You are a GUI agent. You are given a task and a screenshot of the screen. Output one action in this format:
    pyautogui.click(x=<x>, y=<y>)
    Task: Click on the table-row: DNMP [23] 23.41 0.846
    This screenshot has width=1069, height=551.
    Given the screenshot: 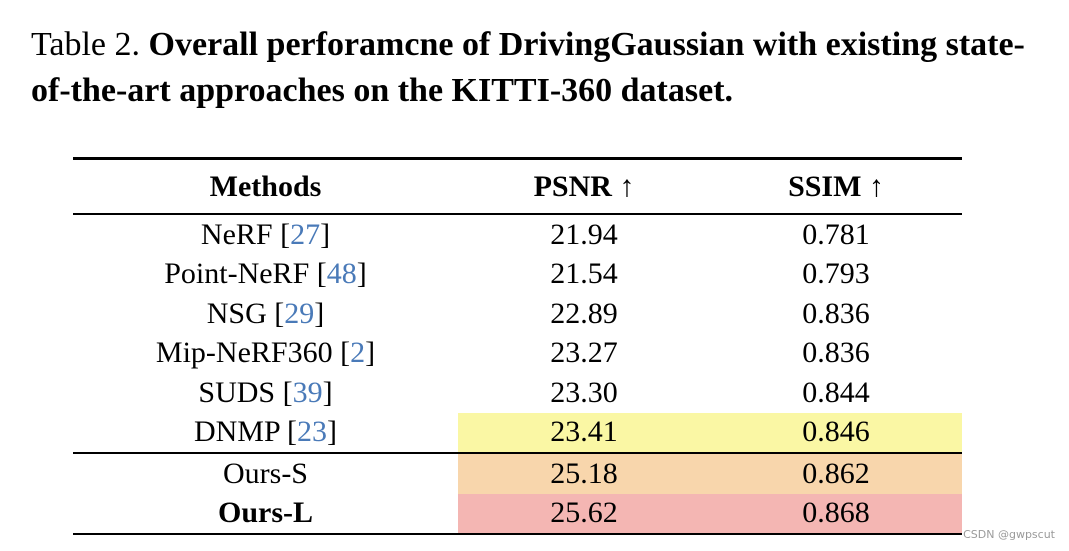 What is the action you would take?
    pyautogui.click(x=517, y=432)
    